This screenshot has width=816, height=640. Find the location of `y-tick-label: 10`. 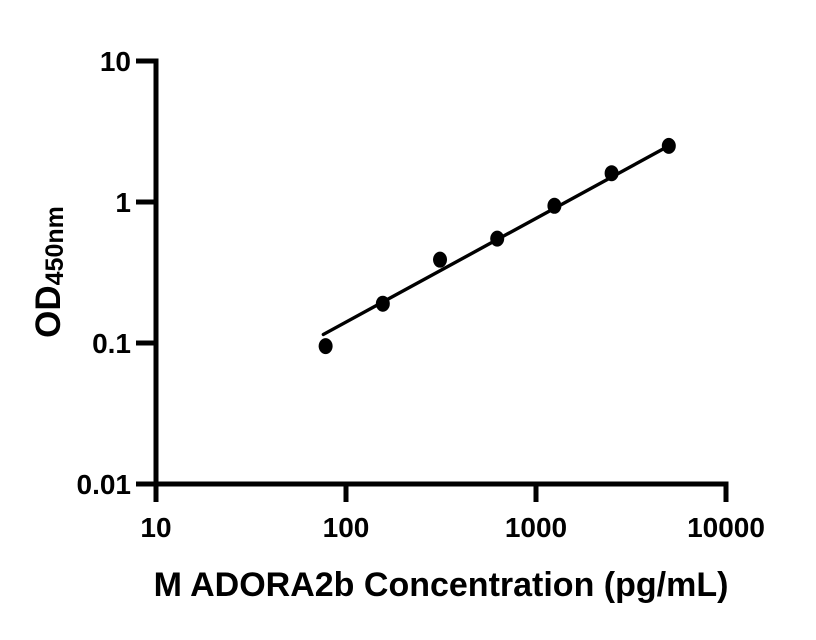

y-tick-label: 10 is located at coordinates (115, 61).